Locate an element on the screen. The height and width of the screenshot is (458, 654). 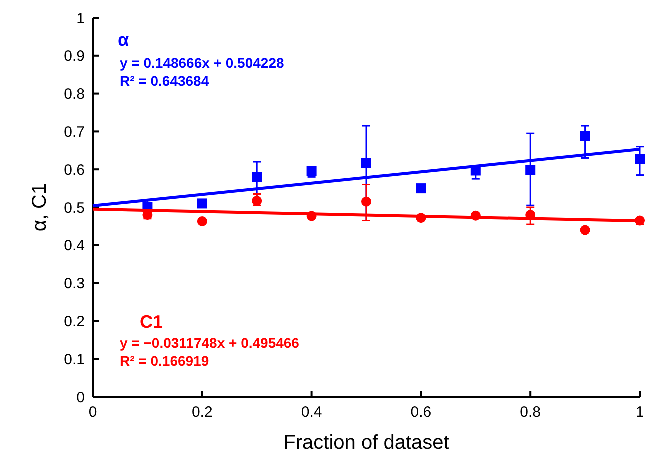
y-tick-label: 1 is located at coordinates (80, 19).